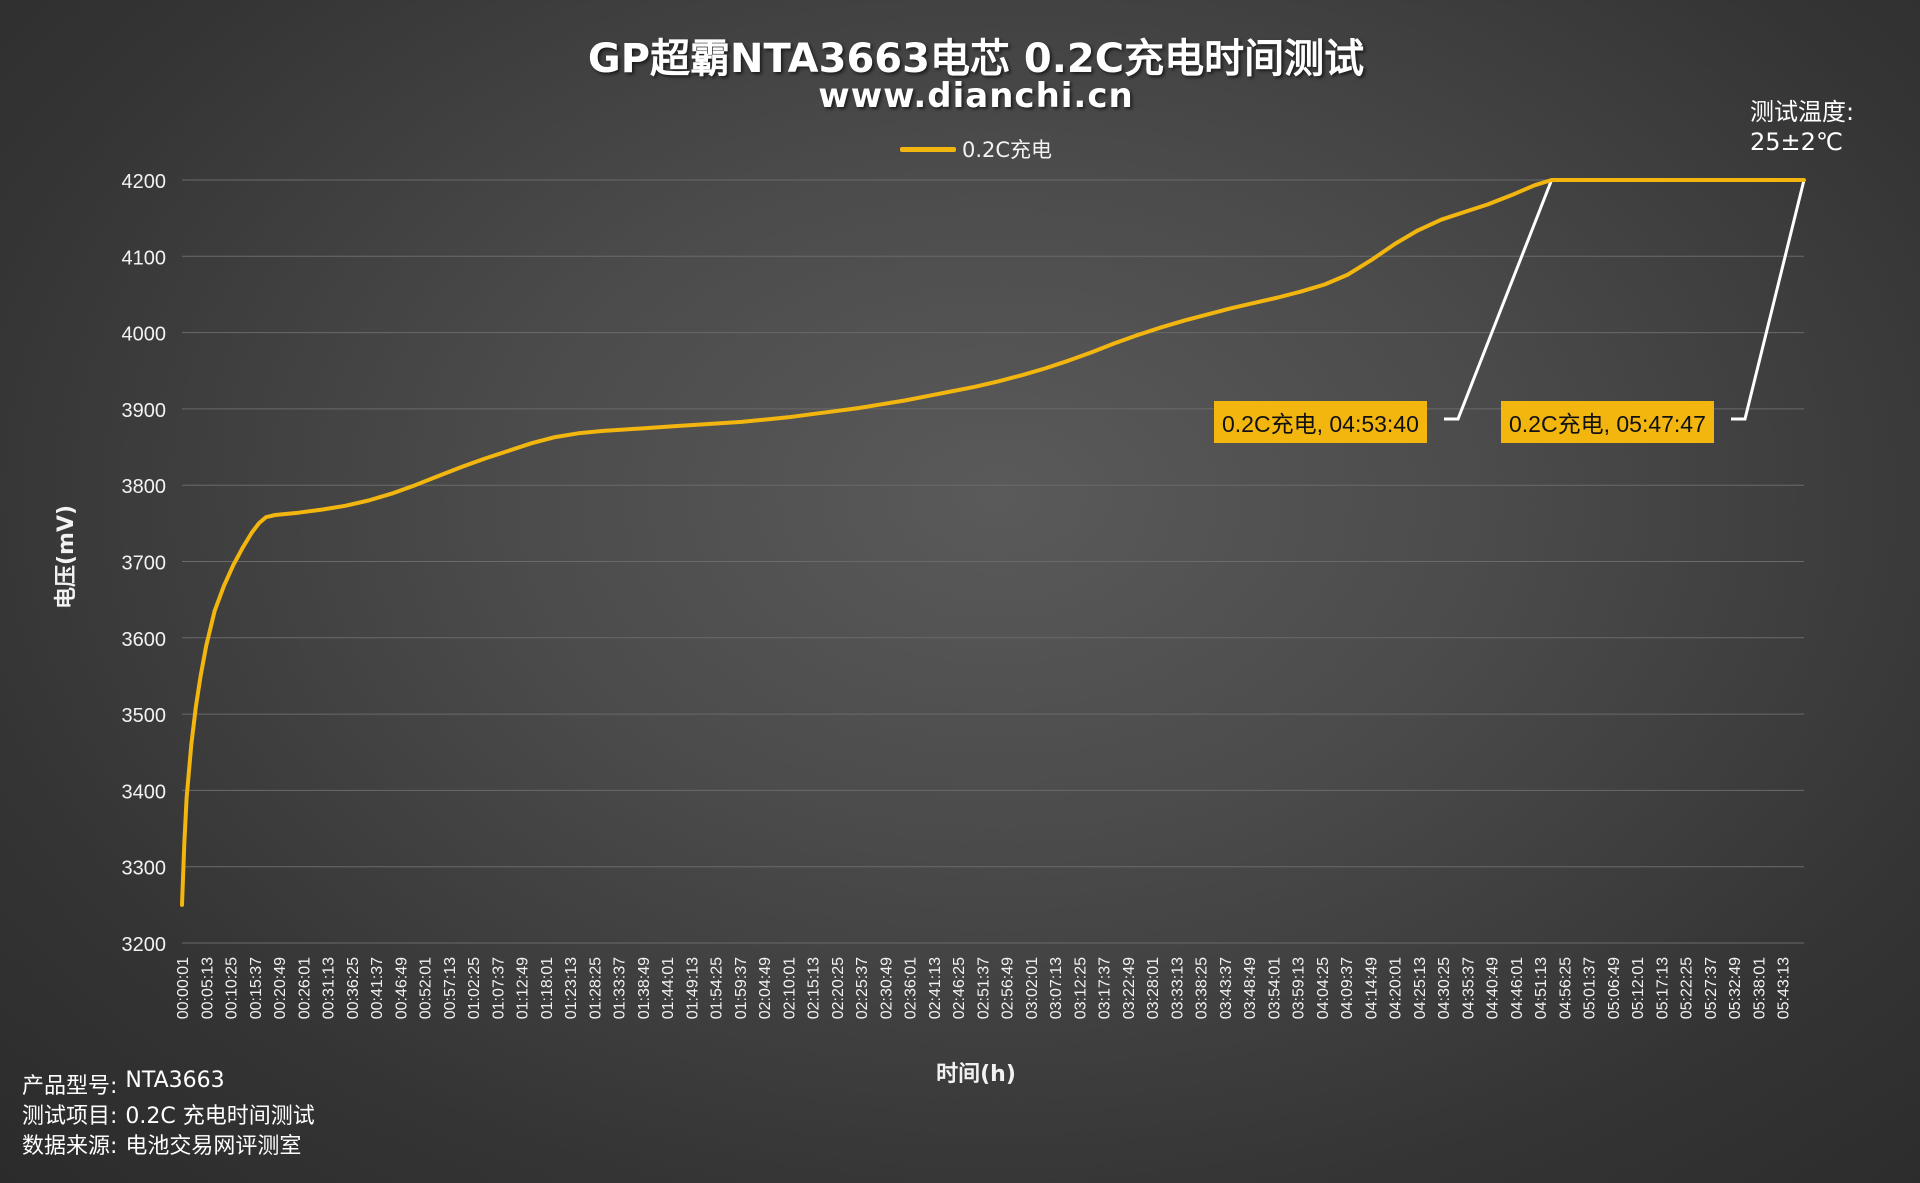 This screenshot has width=1920, height=1183. Describe the element at coordinates (976, 1074) in the screenshot. I see `x-axis-title: 时间(h)` at that location.